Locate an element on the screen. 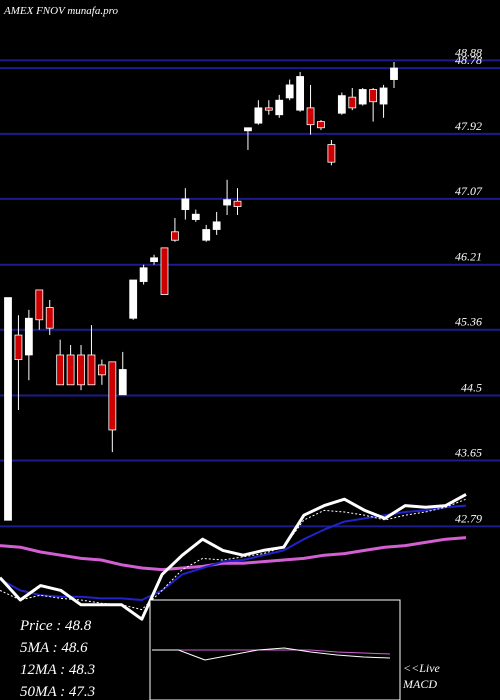  stat: Price : 48.8 is located at coordinates (55, 626).